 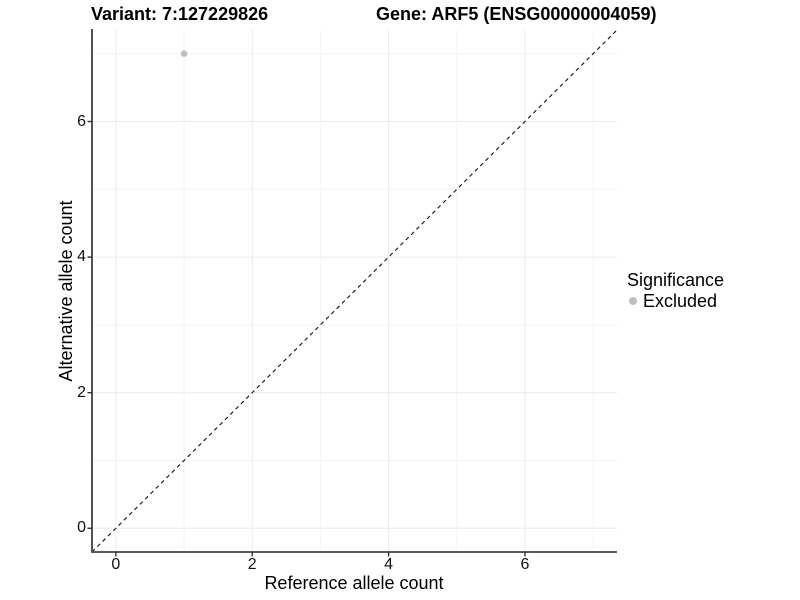 What do you see at coordinates (525, 564) in the screenshot?
I see `x-tick-label: 6` at bounding box center [525, 564].